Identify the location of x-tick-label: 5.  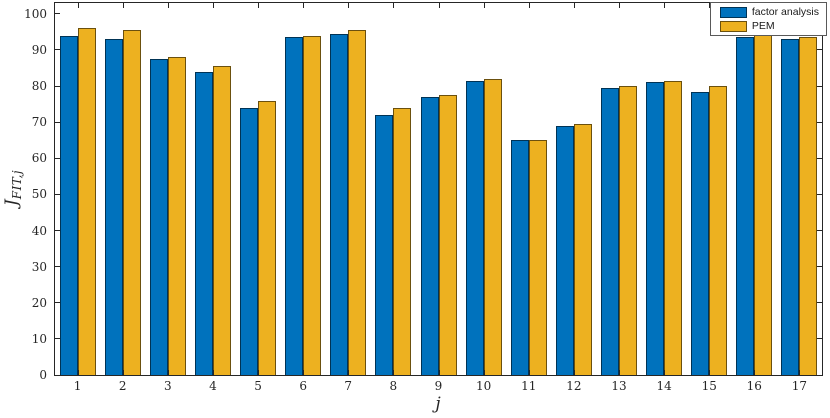
(258, 386).